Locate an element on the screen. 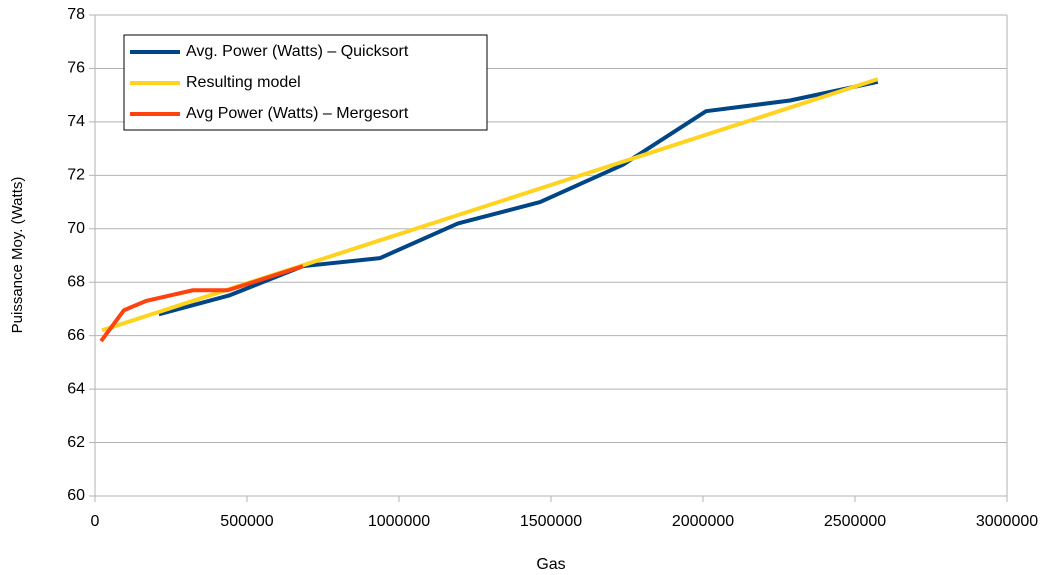 The image size is (1057, 575). x-tick-label: 1500000 is located at coordinates (551, 521).